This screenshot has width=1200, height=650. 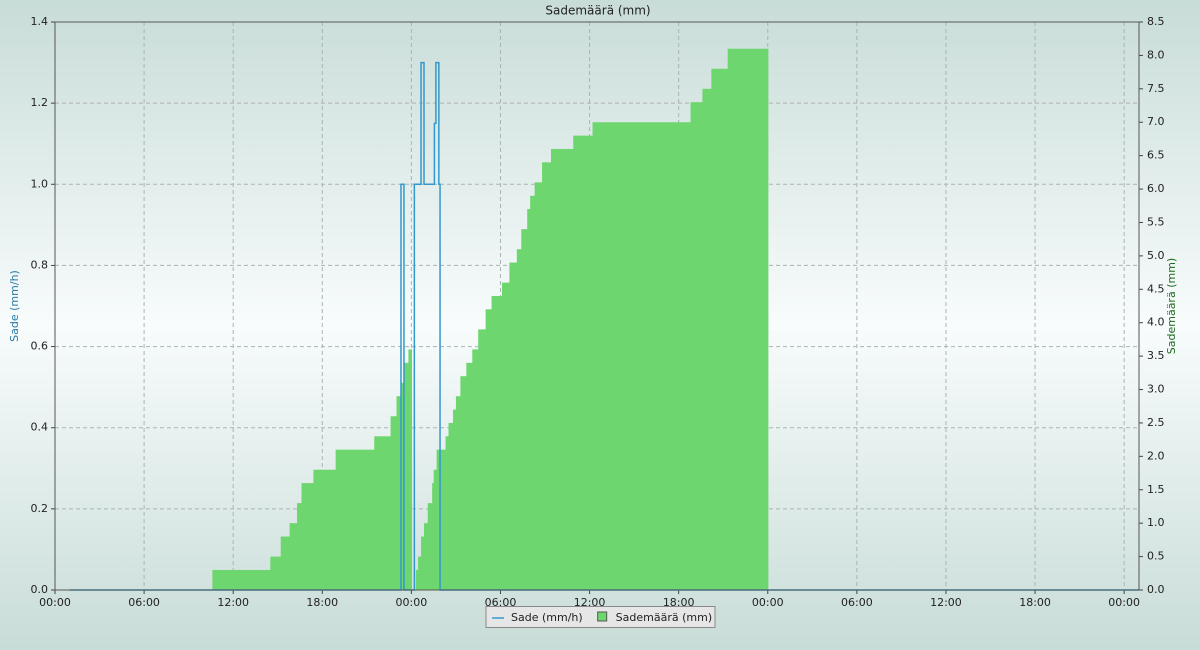 I want to click on y2-tick-label: 7.5, so click(x=1156, y=88).